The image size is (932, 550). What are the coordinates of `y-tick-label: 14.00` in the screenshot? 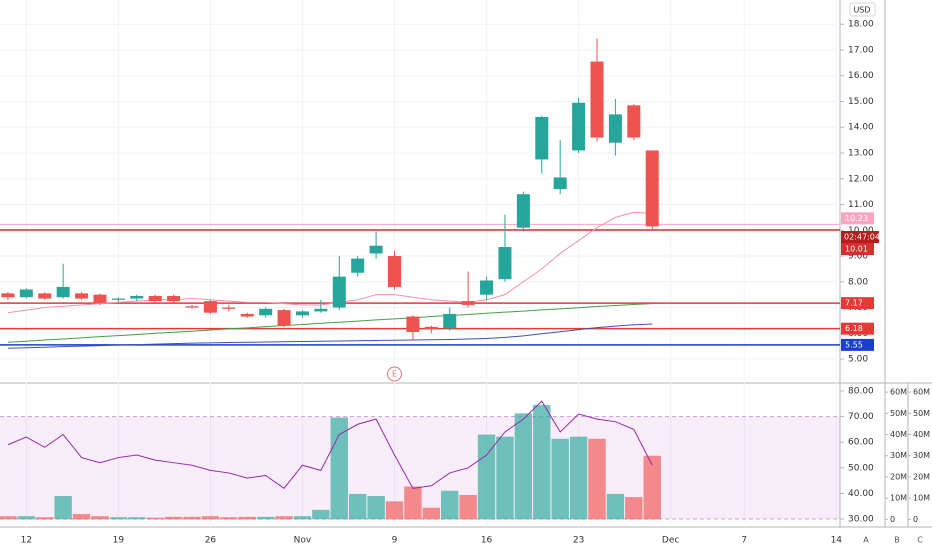 It's located at (861, 128).